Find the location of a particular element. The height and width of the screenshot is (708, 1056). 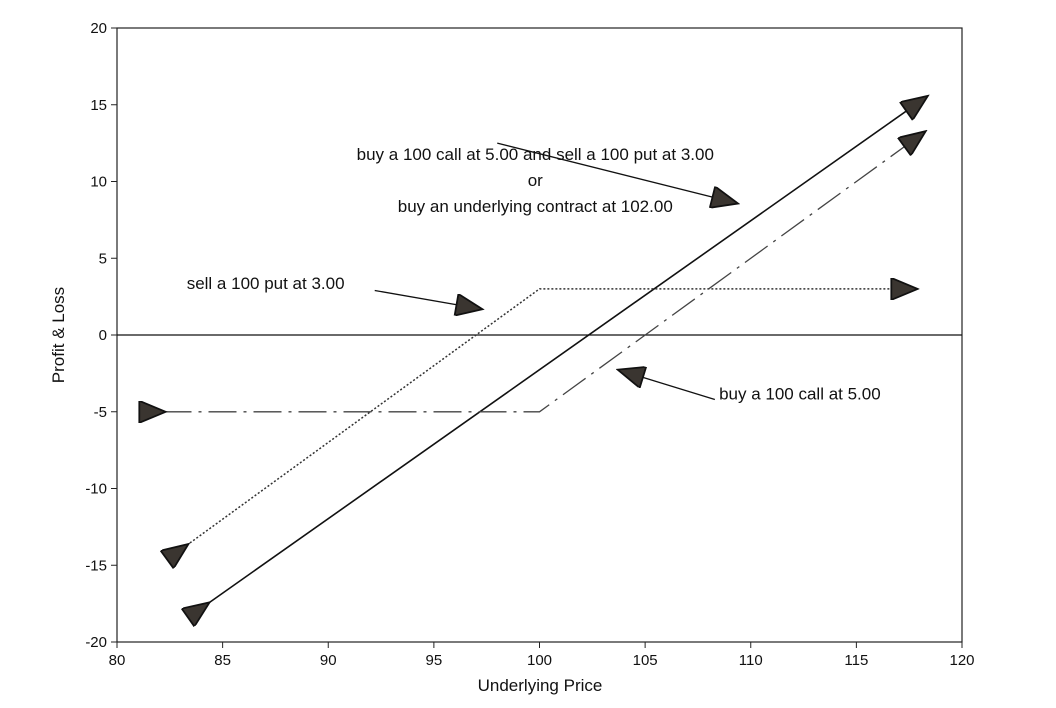

x-tick-label: 95 is located at coordinates (434, 660).